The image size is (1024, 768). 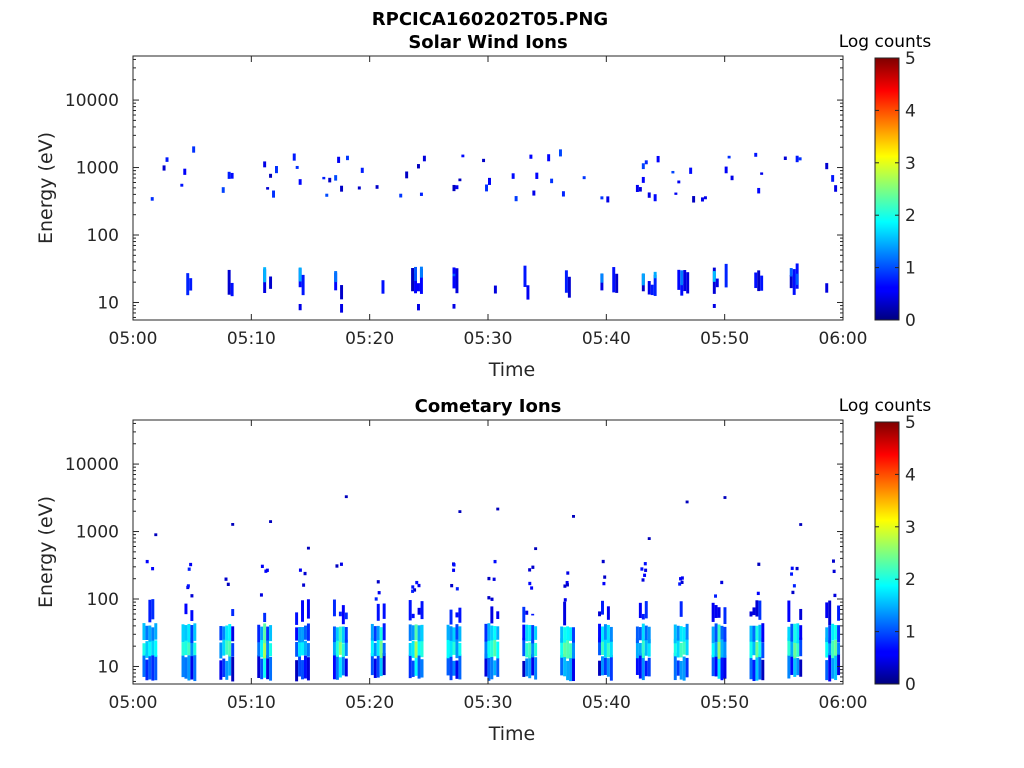 I want to click on colorbar-tick-label: 1, so click(x=910, y=269).